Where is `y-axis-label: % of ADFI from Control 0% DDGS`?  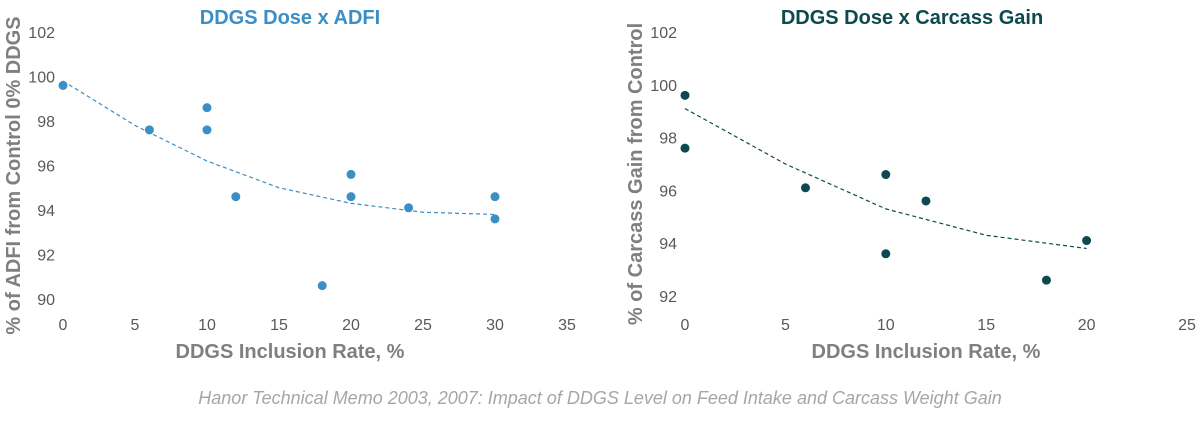 y-axis-label: % of ADFI from Control 0% DDGS is located at coordinates (14, 175).